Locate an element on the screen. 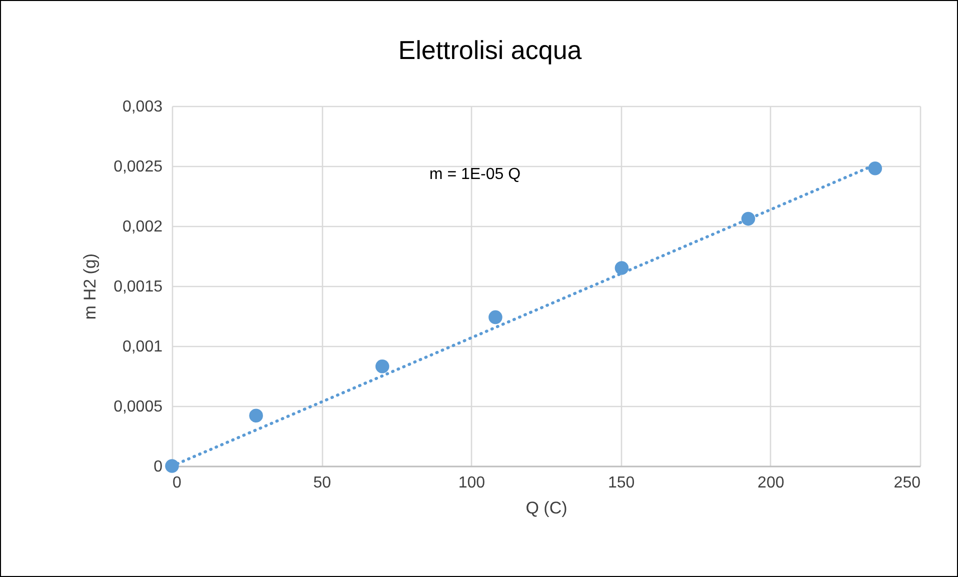 Image resolution: width=958 pixels, height=577 pixels. x-tick-label: 150 is located at coordinates (621, 483).